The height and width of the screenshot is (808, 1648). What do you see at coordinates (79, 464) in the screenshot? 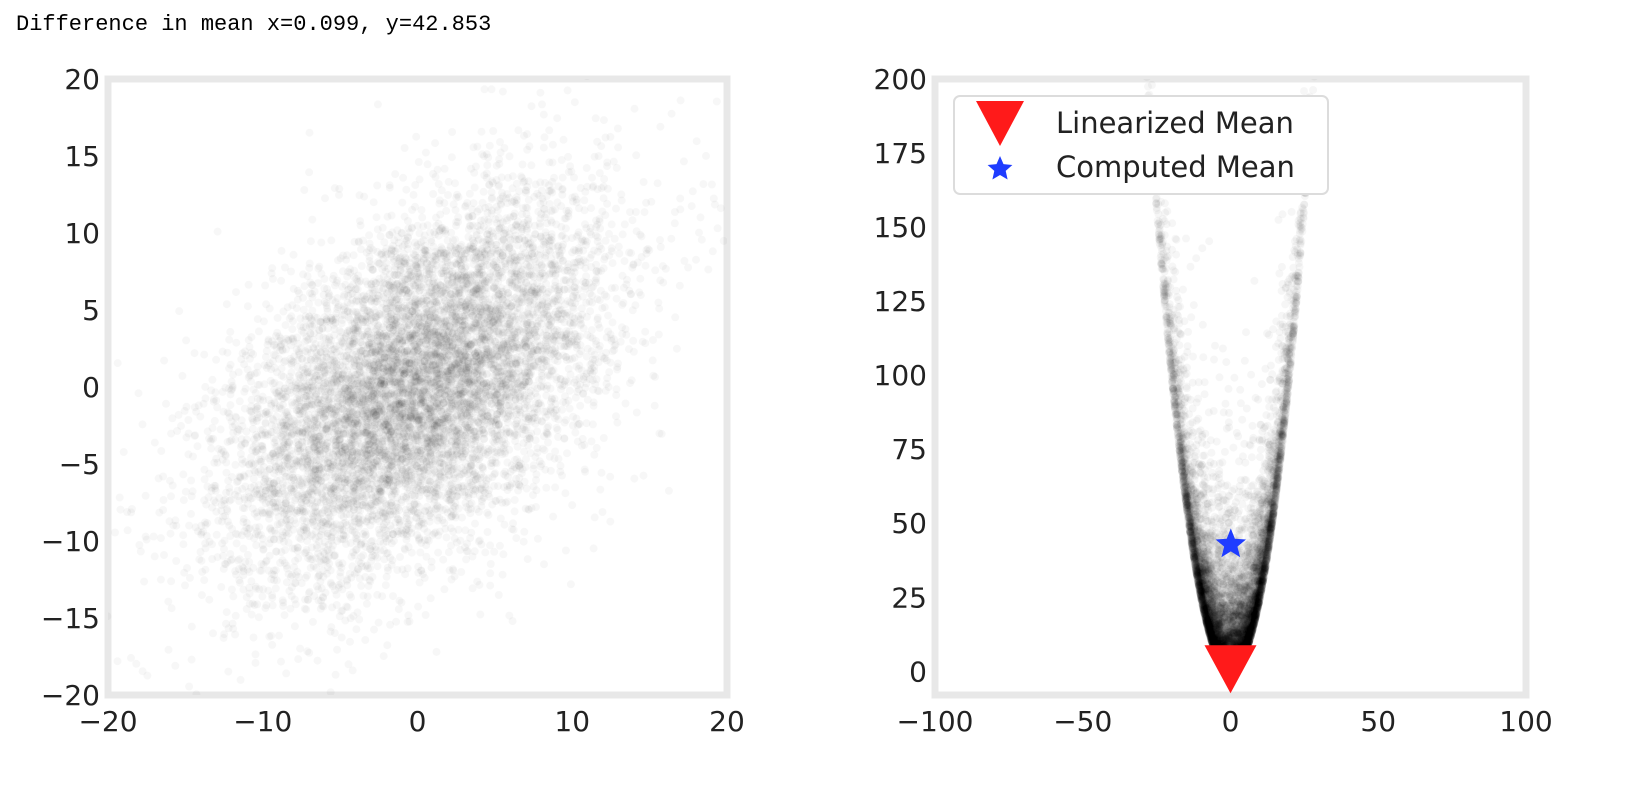
I see `left-y-tick-label: −5` at bounding box center [79, 464].